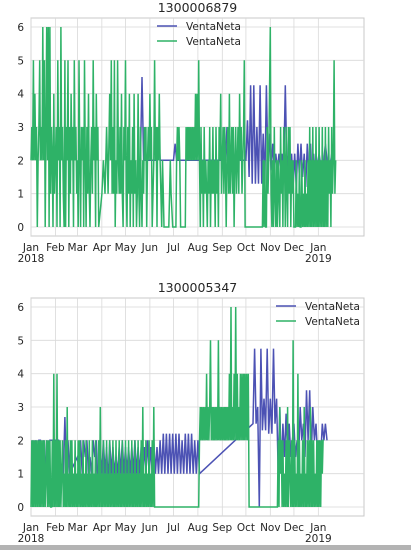 Image resolution: width=411 pixels, height=550 pixels. I want to click on chart-title: 1300005347, so click(198, 287).